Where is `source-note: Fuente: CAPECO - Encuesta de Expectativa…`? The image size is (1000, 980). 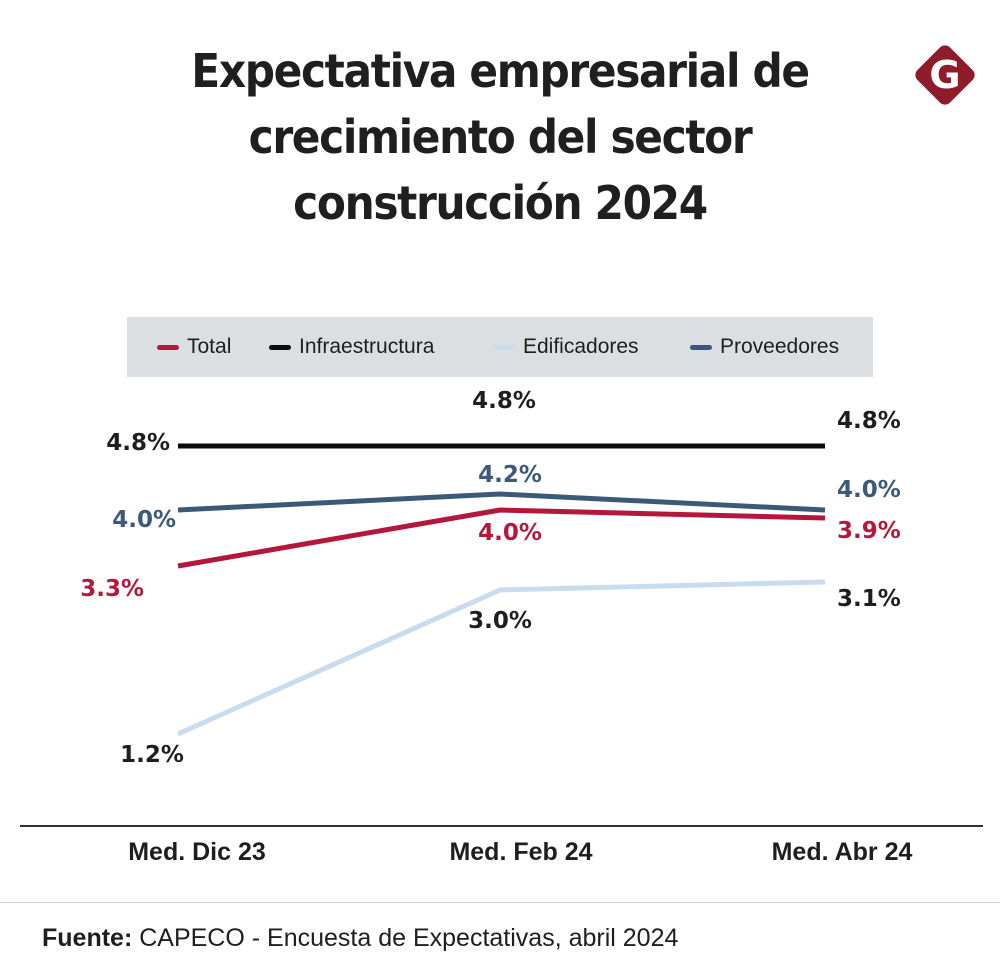 source-note: Fuente: CAPECO - Encuesta de Expectativa… is located at coordinates (360, 938).